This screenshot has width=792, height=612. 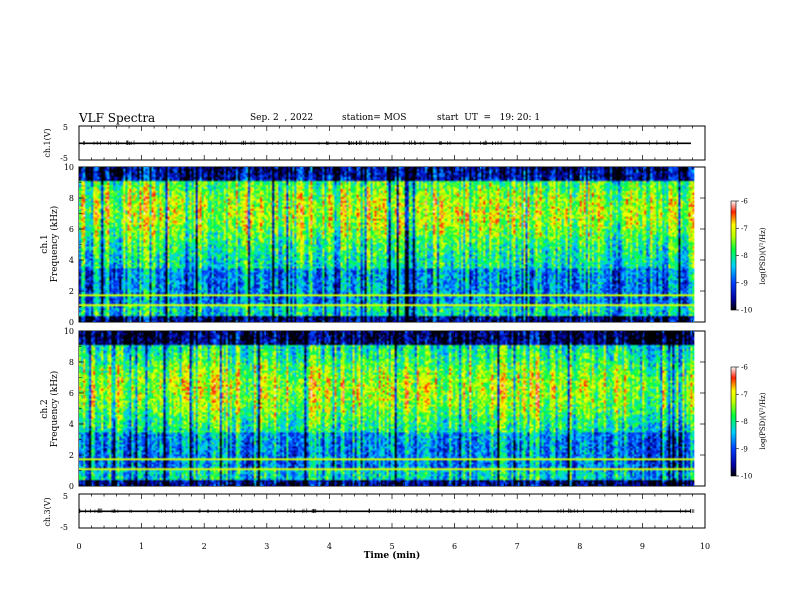 I want to click on ch3-waveform-panel: 5 -5 ch.3(V), so click(x=374, y=512).